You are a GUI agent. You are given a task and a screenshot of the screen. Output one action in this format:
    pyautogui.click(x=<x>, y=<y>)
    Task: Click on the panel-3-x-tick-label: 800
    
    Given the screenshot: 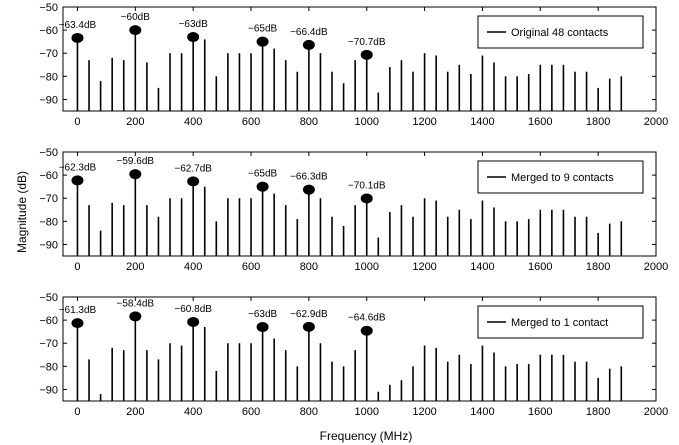 What is the action you would take?
    pyautogui.click(x=309, y=412)
    